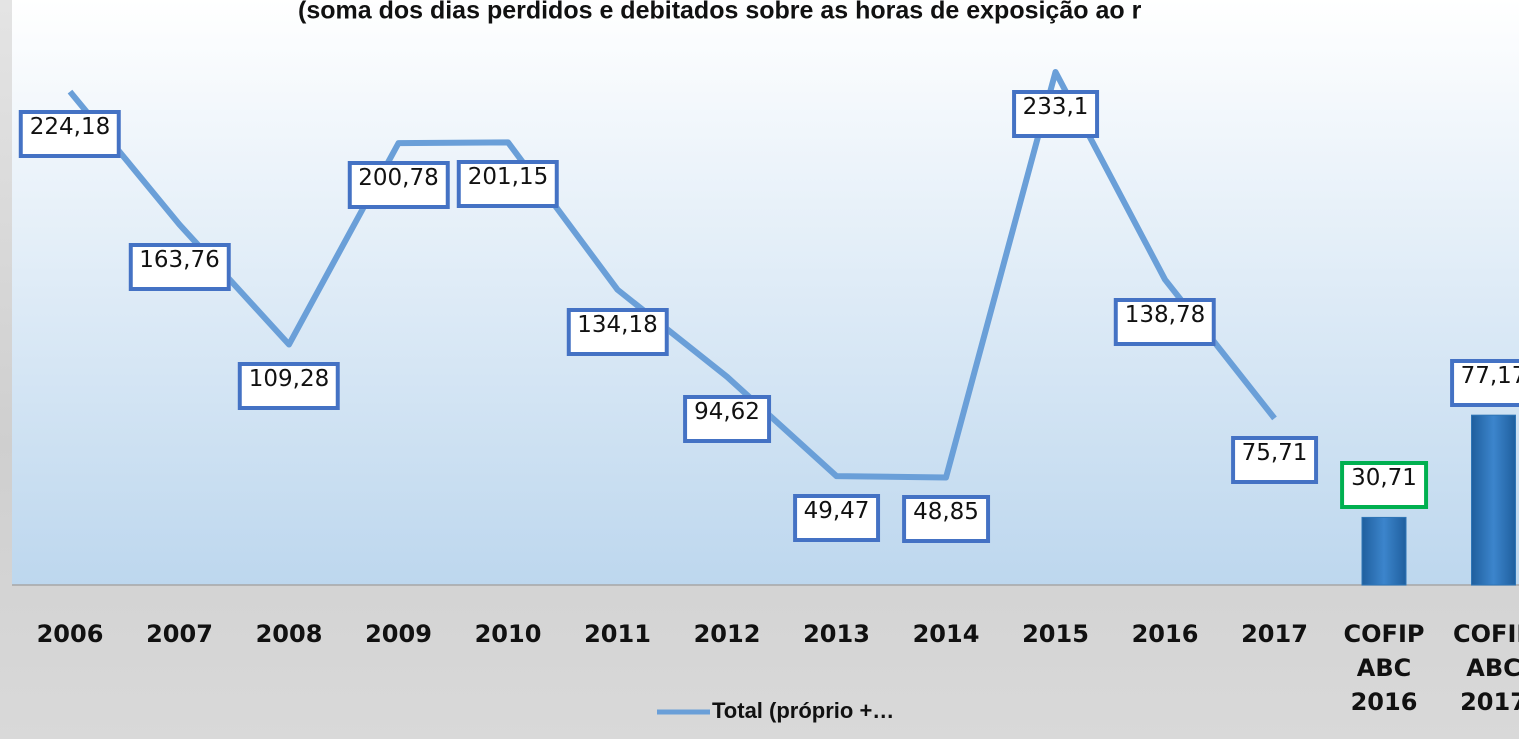 Image resolution: width=1519 pixels, height=739 pixels. I want to click on data-label: 224,18, so click(70, 133).